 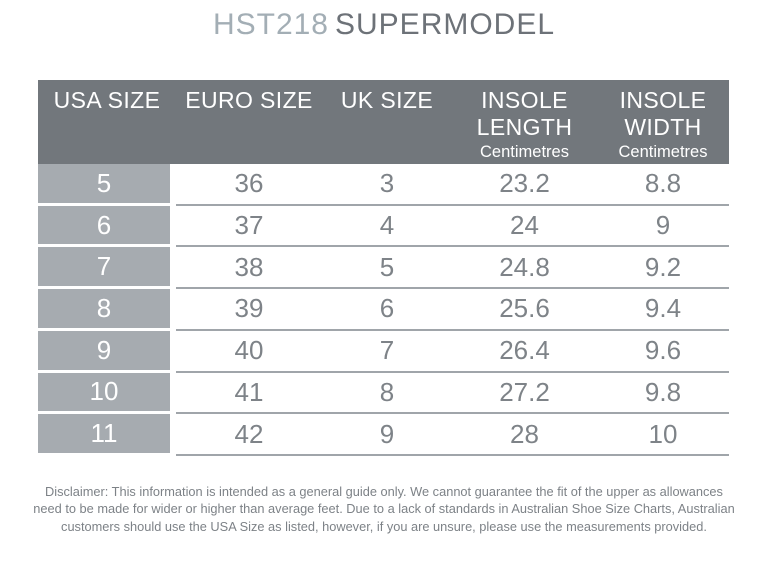 What do you see at coordinates (387, 185) in the screenshot?
I see `size-cell: 3` at bounding box center [387, 185].